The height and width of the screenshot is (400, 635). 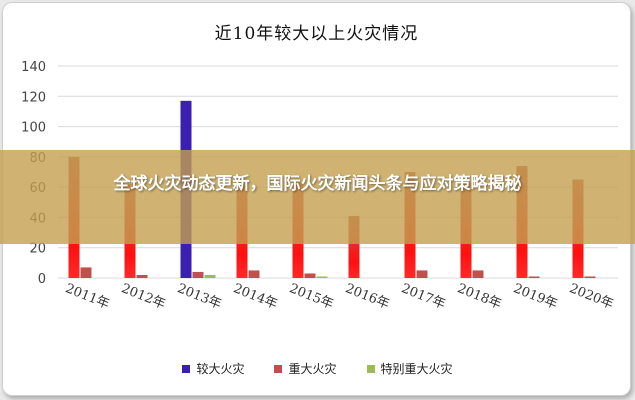 I want to click on x-tick-label: 2018年, so click(x=479, y=296).